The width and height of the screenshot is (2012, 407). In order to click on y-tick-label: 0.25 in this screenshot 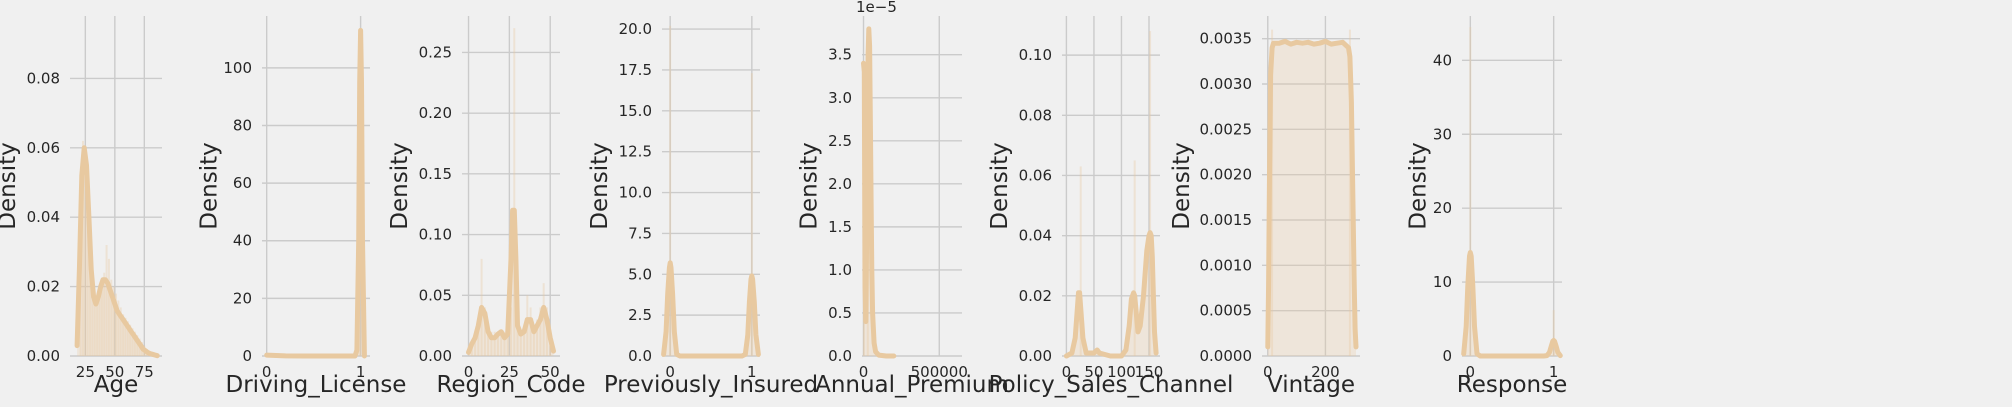, I will do `click(435, 52)`.